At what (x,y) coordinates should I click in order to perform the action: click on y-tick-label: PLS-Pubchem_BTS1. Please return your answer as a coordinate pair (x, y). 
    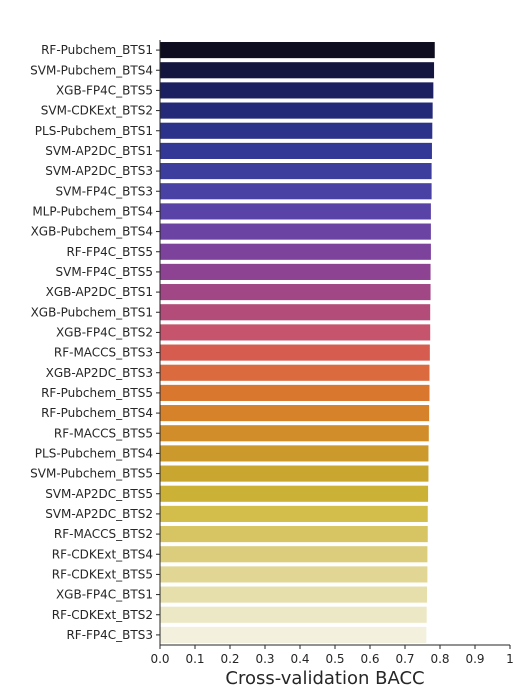
    Looking at the image, I should click on (94, 131).